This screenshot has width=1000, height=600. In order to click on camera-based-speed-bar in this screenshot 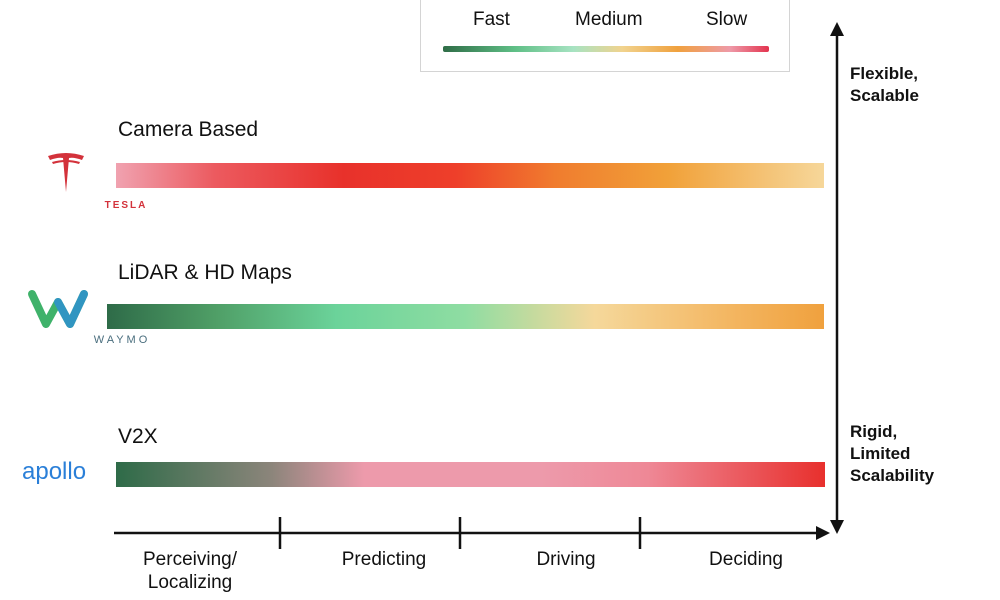, I will do `click(470, 175)`.